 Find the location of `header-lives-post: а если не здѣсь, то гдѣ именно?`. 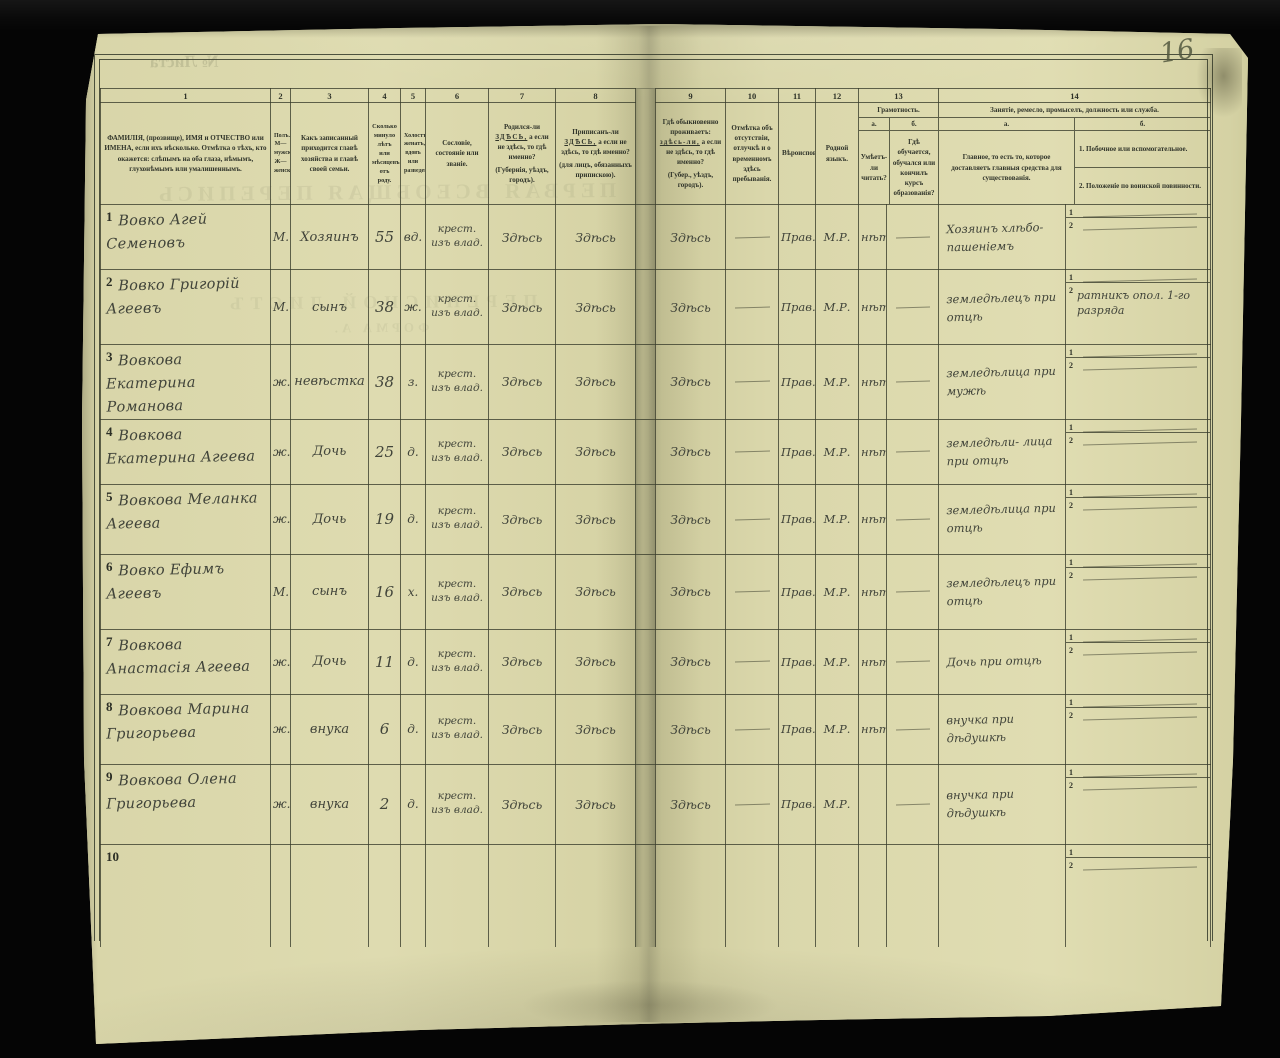

header-lives-post: а если не здѣсь, то гдѣ именно? is located at coordinates (694, 152).